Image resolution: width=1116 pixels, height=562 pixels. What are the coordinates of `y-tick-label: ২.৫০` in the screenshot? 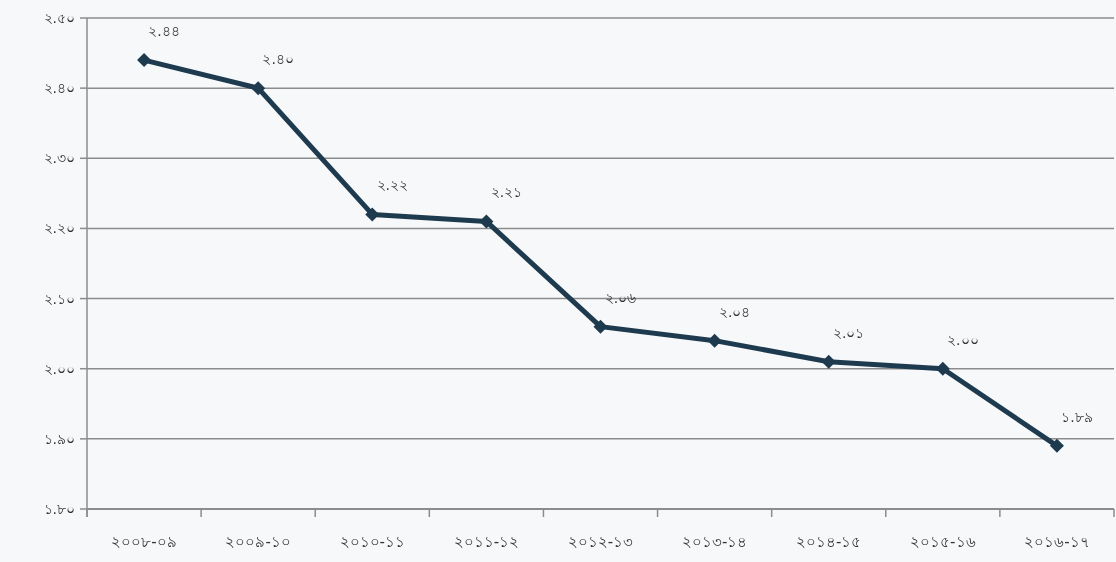 It's located at (59, 18).